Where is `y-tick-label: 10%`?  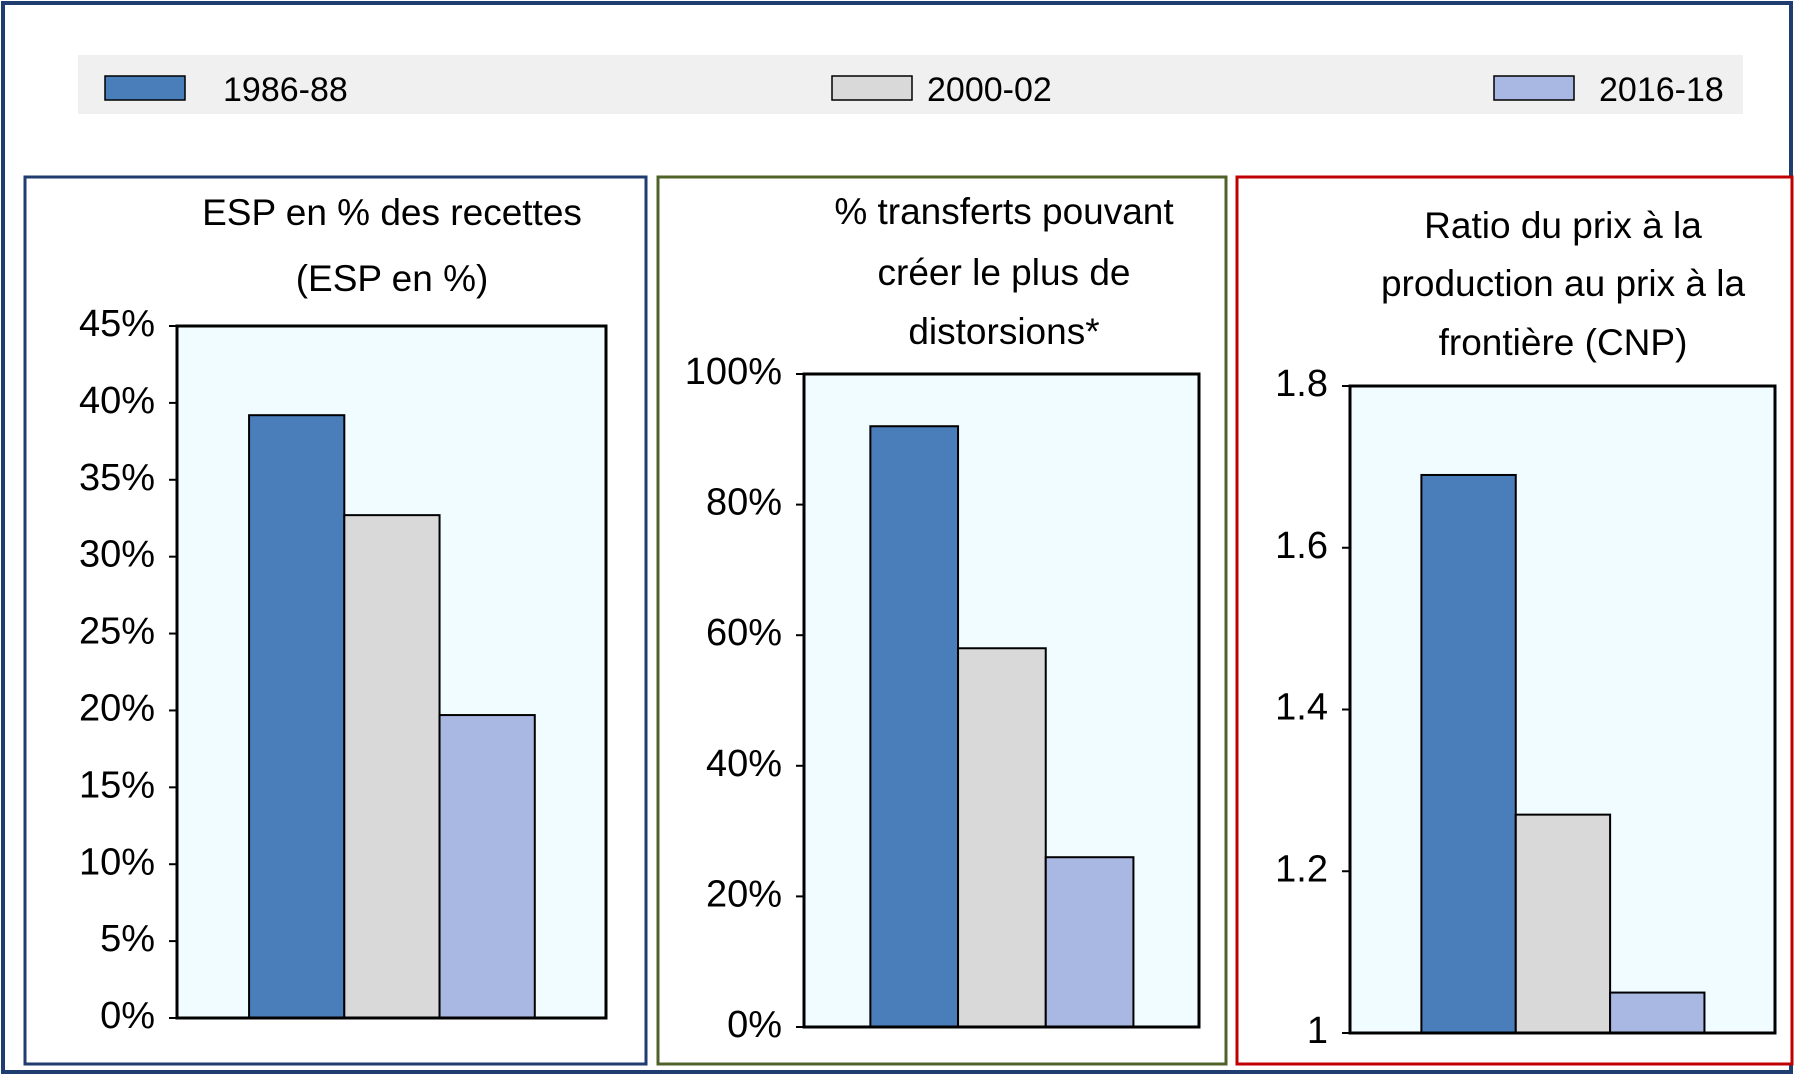
y-tick-label: 10% is located at coordinates (117, 862).